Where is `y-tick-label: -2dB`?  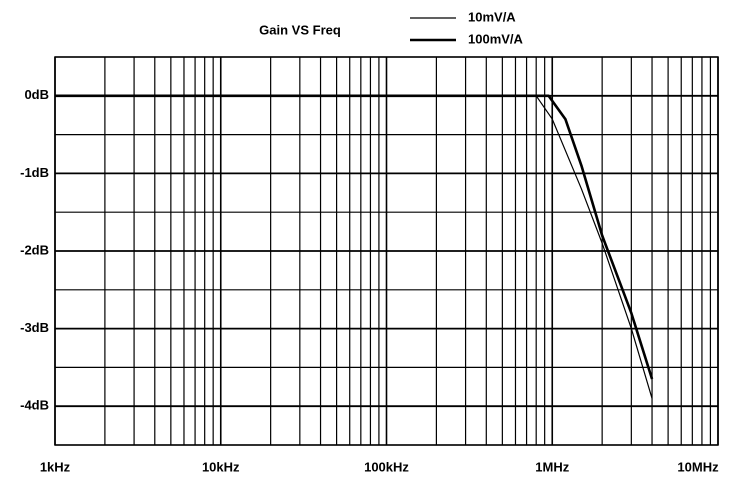 y-tick-label: -2dB is located at coordinates (34, 249).